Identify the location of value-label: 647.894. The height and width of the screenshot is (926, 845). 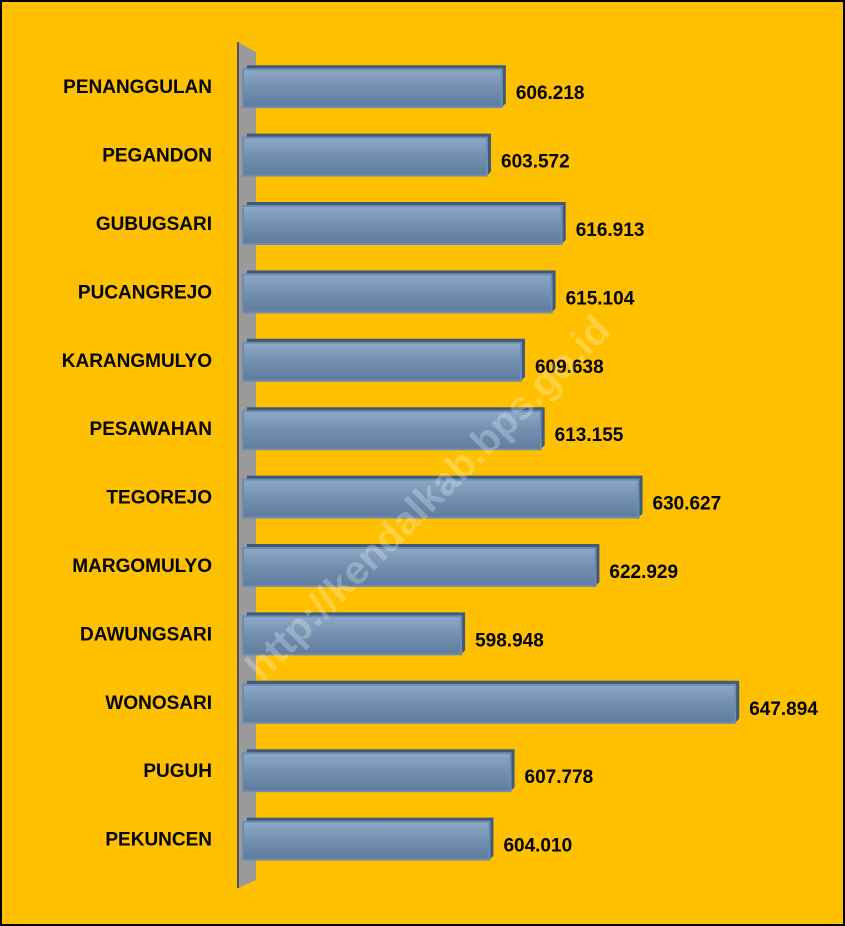
(783, 709).